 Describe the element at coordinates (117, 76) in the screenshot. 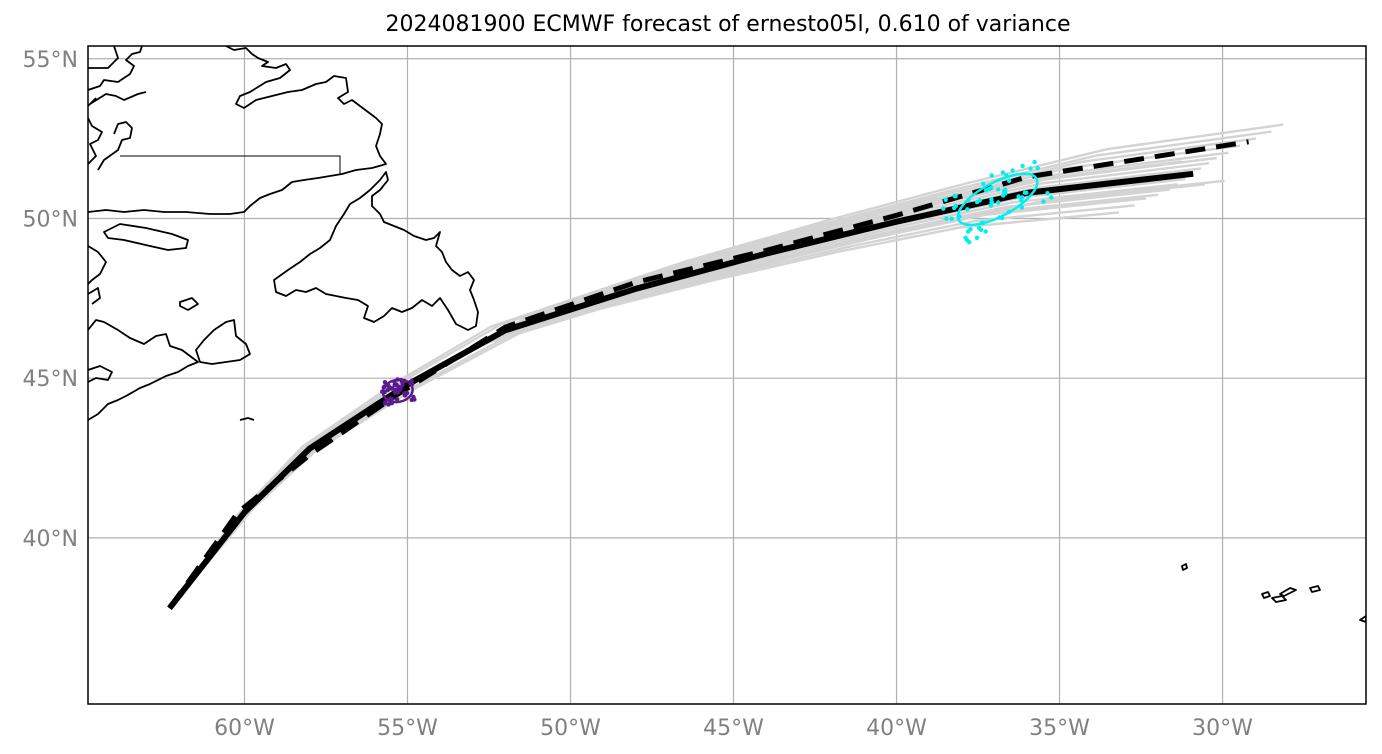

I see `labrador-coast` at that location.